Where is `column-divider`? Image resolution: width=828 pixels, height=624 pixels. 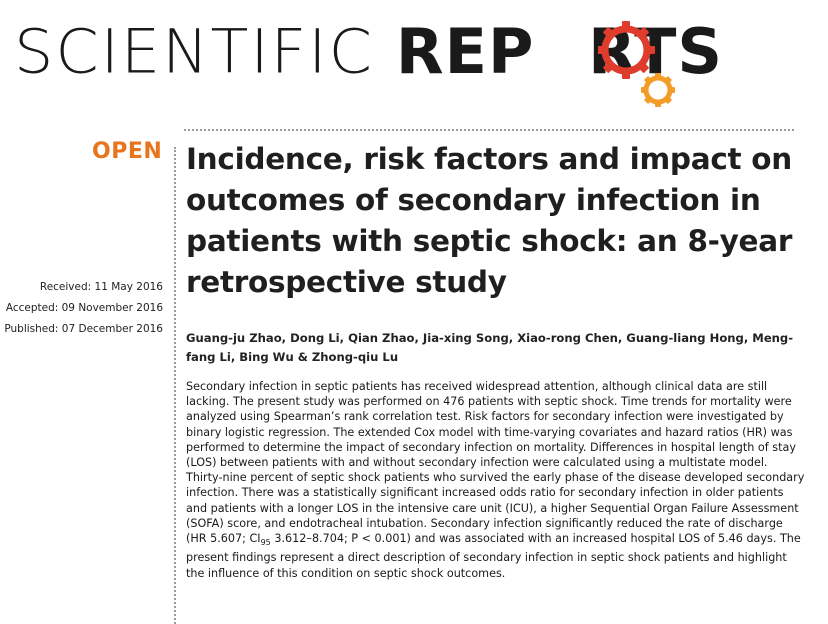 column-divider is located at coordinates (175, 385).